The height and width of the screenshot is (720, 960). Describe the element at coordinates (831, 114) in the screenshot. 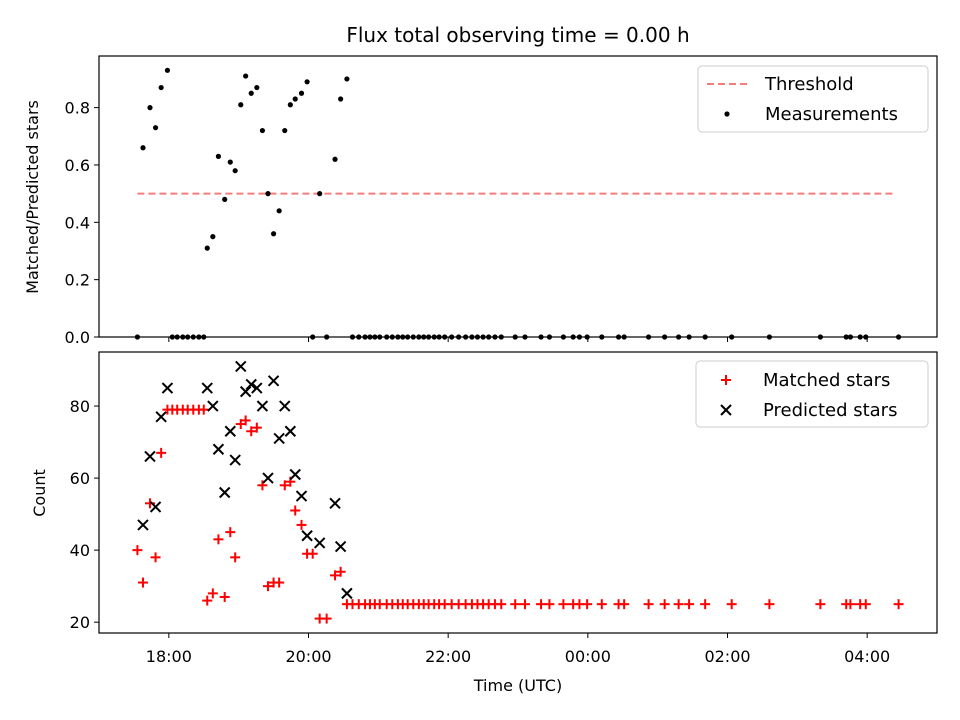

I see `legend-measurements-label: Measurements` at that location.